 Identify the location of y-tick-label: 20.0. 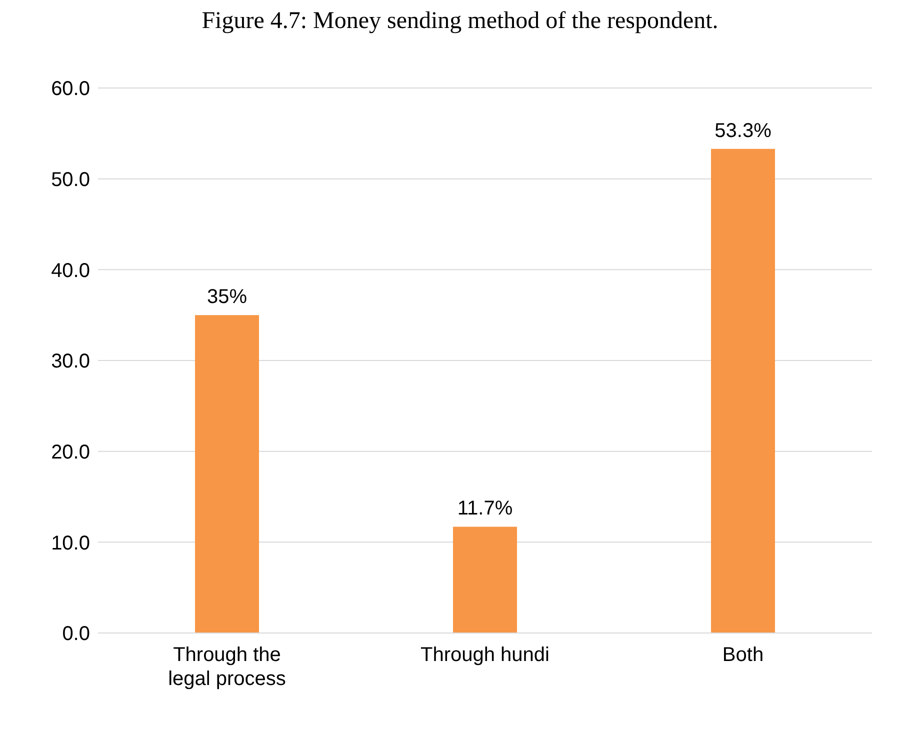
(70, 452).